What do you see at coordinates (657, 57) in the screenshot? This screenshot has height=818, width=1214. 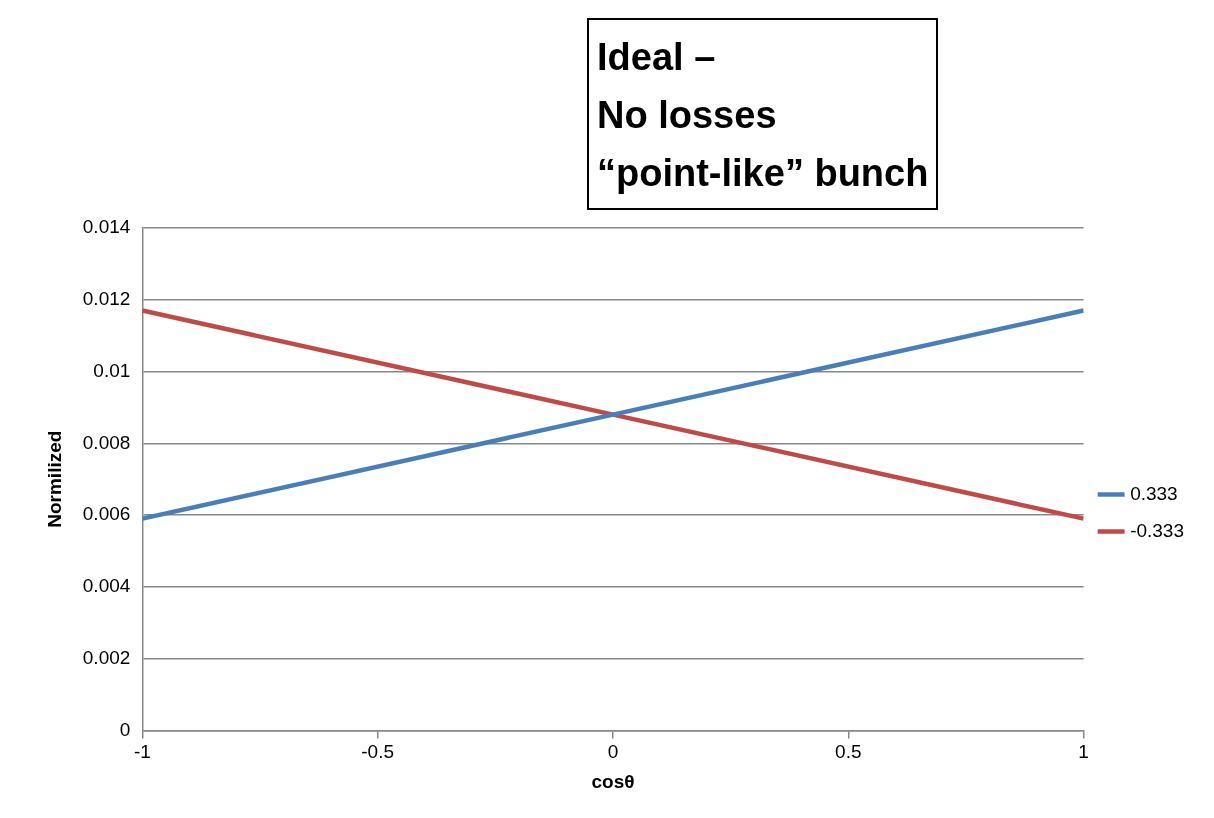 I see `text: Ideal –` at bounding box center [657, 57].